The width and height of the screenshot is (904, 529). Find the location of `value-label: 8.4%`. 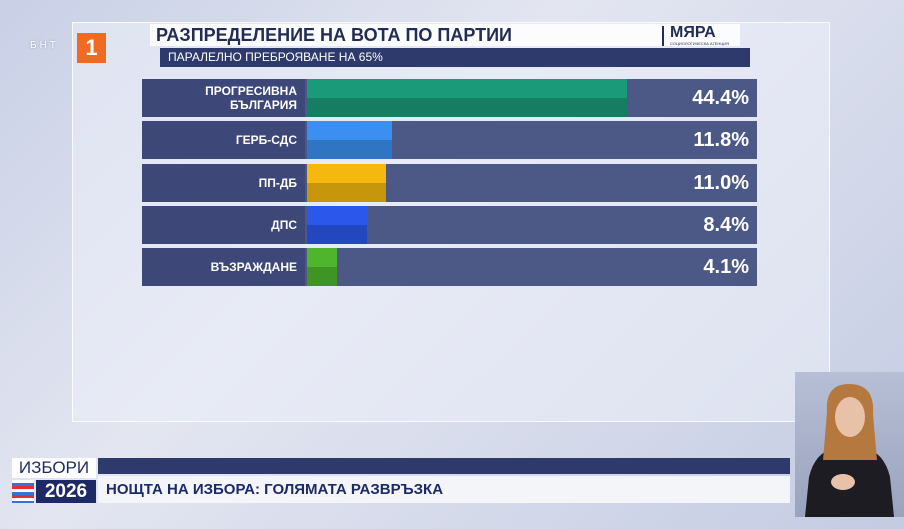

value-label: 8.4% is located at coordinates (726, 224).